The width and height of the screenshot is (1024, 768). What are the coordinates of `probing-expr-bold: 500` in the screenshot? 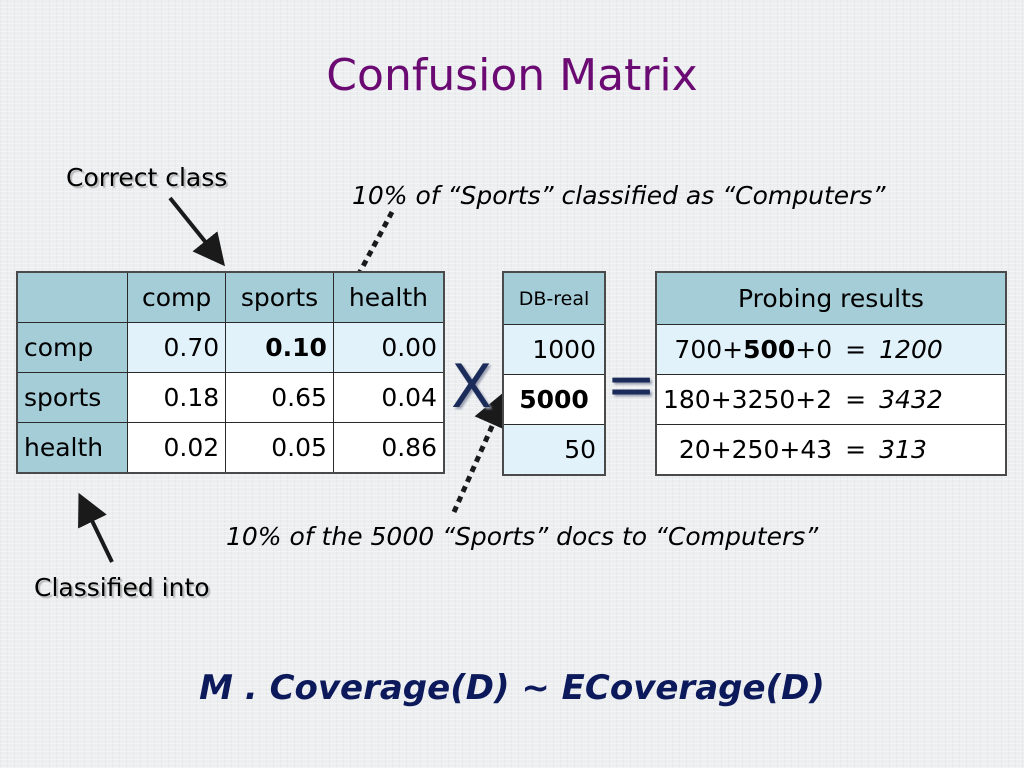 It's located at (769, 349).